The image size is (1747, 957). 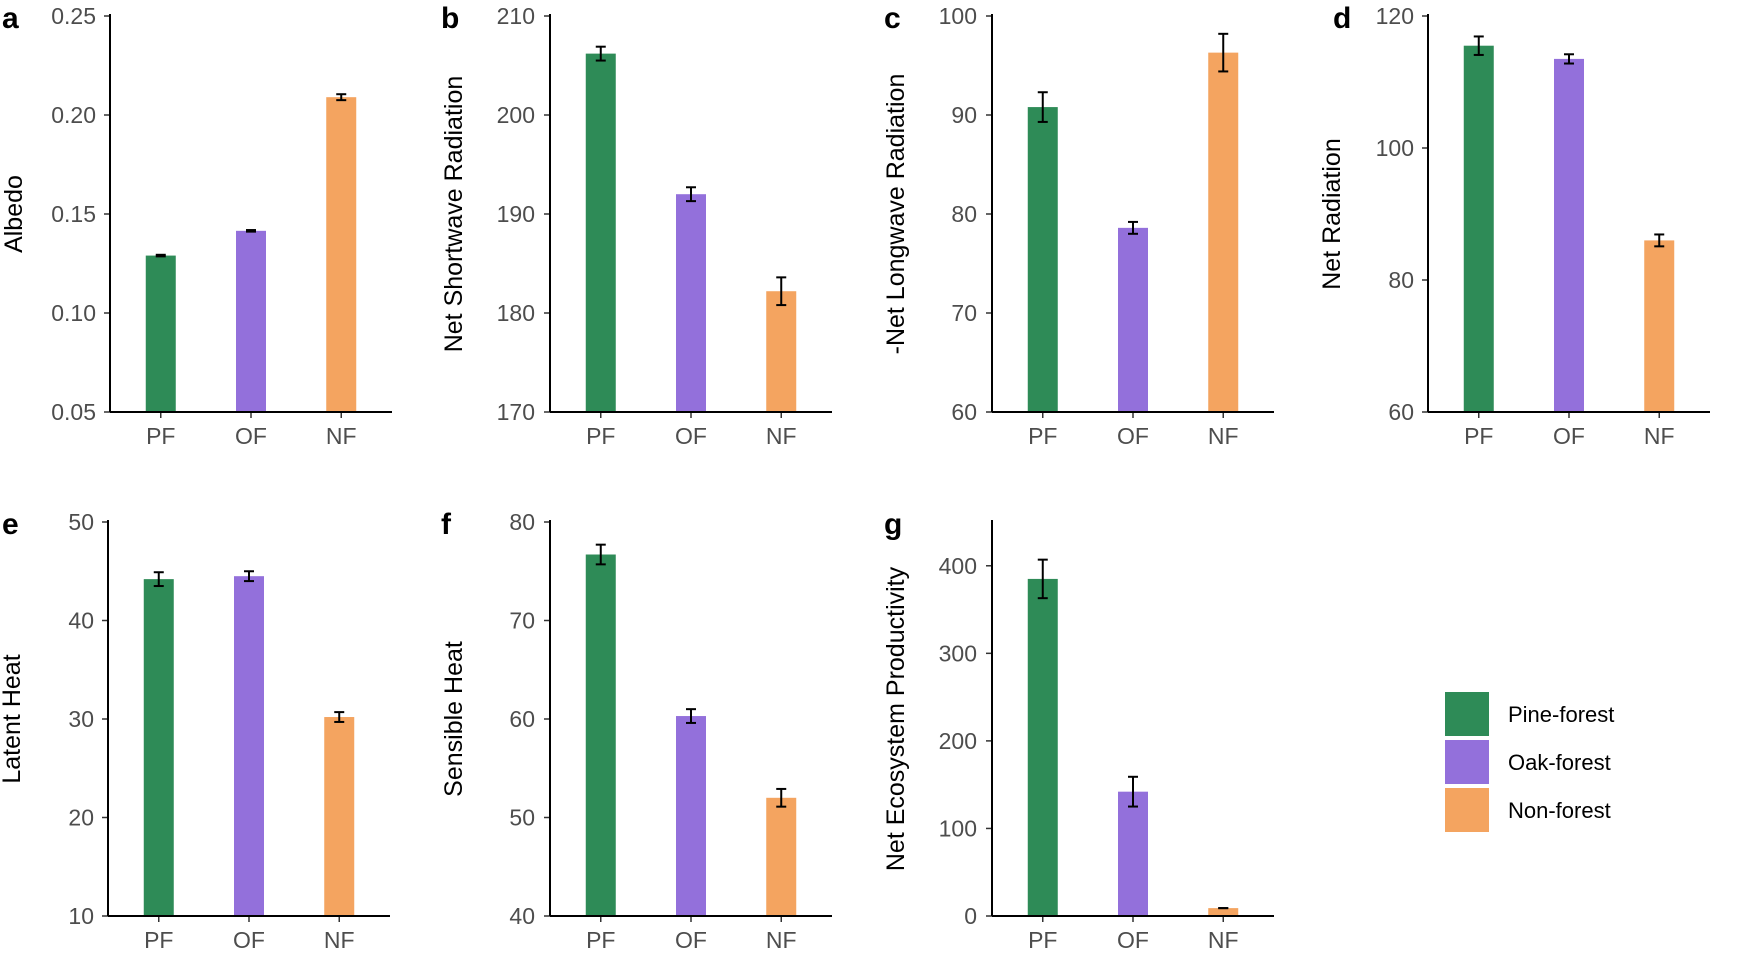 What do you see at coordinates (781, 436) in the screenshot?
I see `x-tick-label-b-nf: NF` at bounding box center [781, 436].